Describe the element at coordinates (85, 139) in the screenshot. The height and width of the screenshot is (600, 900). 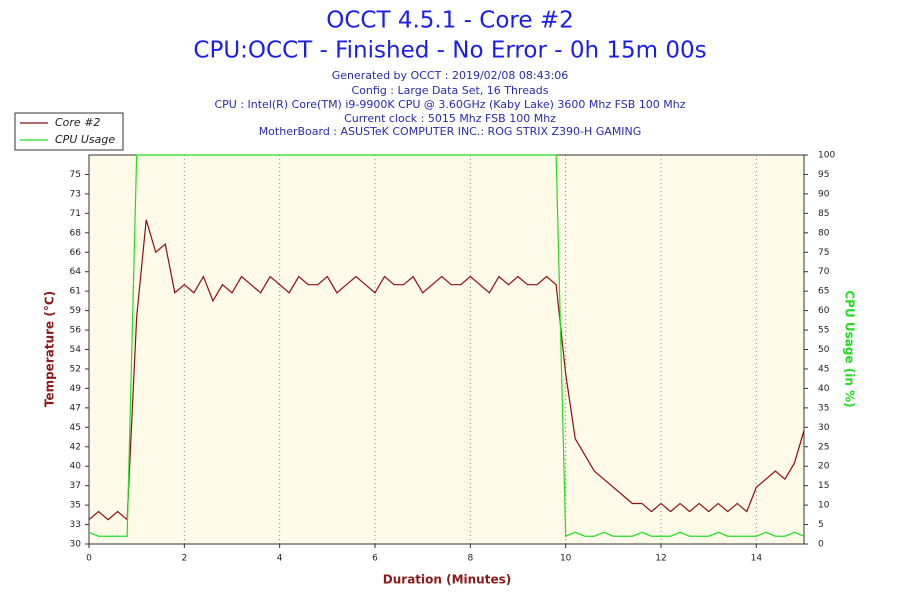
I see `legend-label: CPU Usage` at that location.